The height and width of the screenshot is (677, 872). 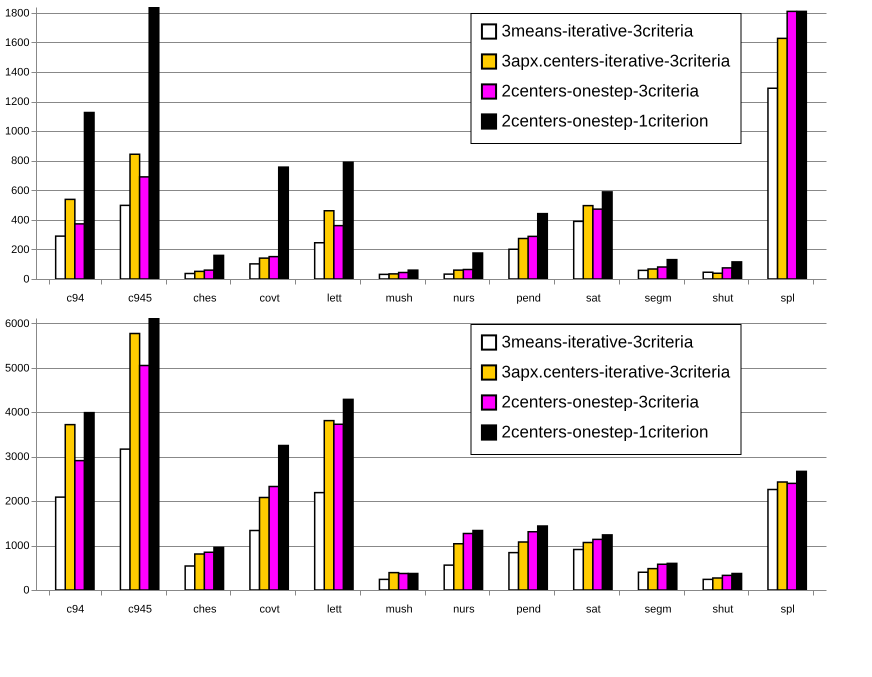 I want to click on y-tick-label: 4000, so click(x=17, y=412).